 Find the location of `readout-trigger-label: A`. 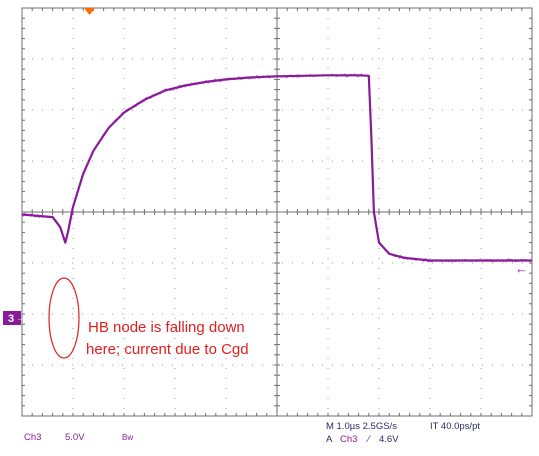

readout-trigger-label: A is located at coordinates (329, 439).